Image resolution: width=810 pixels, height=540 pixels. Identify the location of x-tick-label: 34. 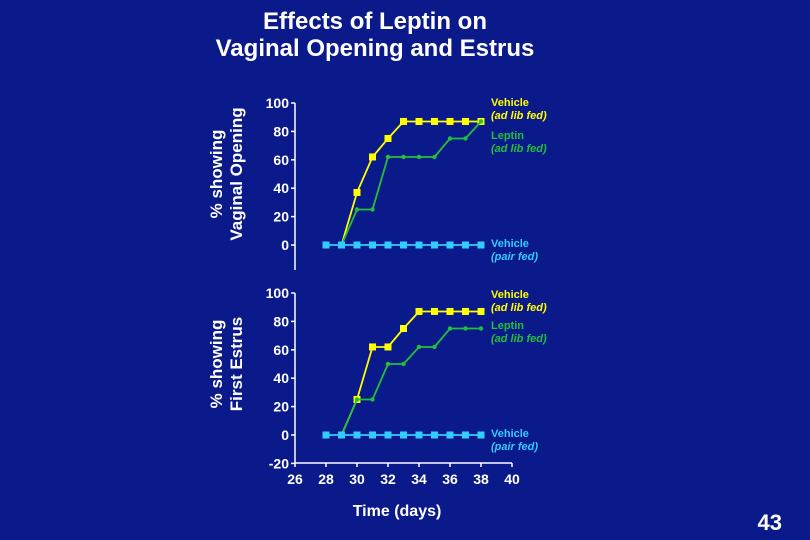
(419, 479).